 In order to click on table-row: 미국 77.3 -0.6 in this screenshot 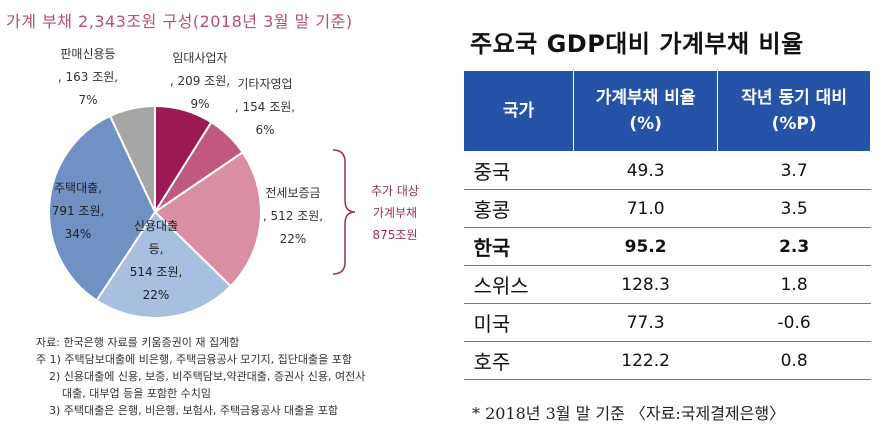, I will do `click(667, 322)`.